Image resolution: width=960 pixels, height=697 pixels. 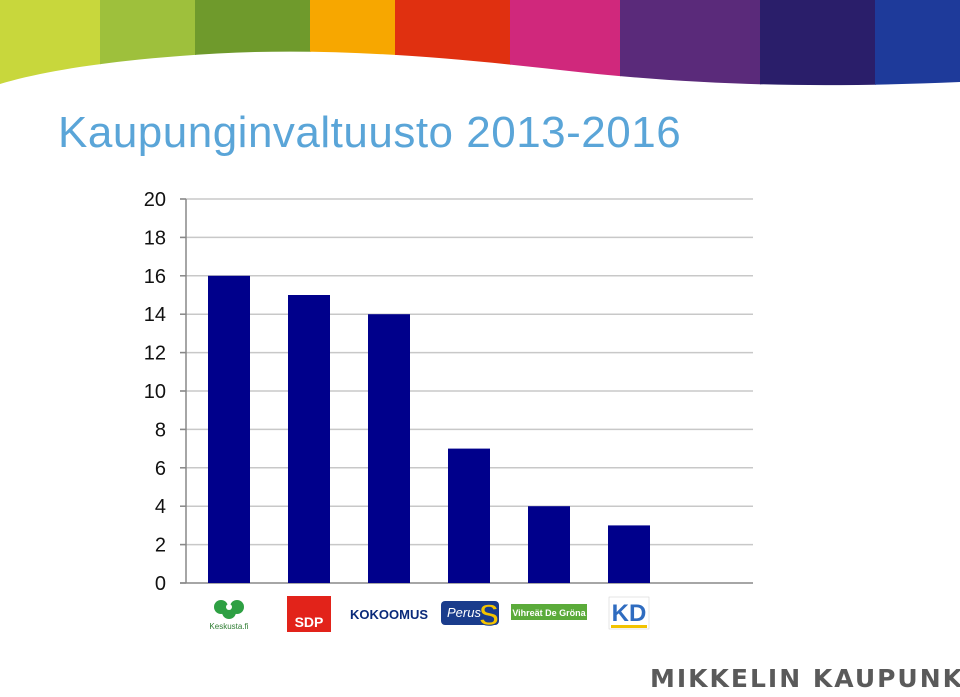 I want to click on svg-text: Keskusta.fi, so click(x=228, y=626).